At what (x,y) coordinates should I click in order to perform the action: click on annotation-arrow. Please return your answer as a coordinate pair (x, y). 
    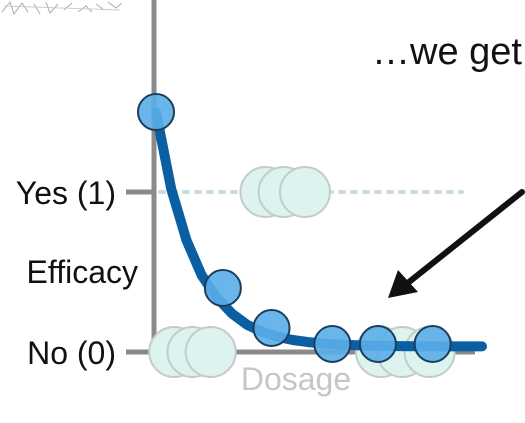
    Looking at the image, I should click on (455, 245).